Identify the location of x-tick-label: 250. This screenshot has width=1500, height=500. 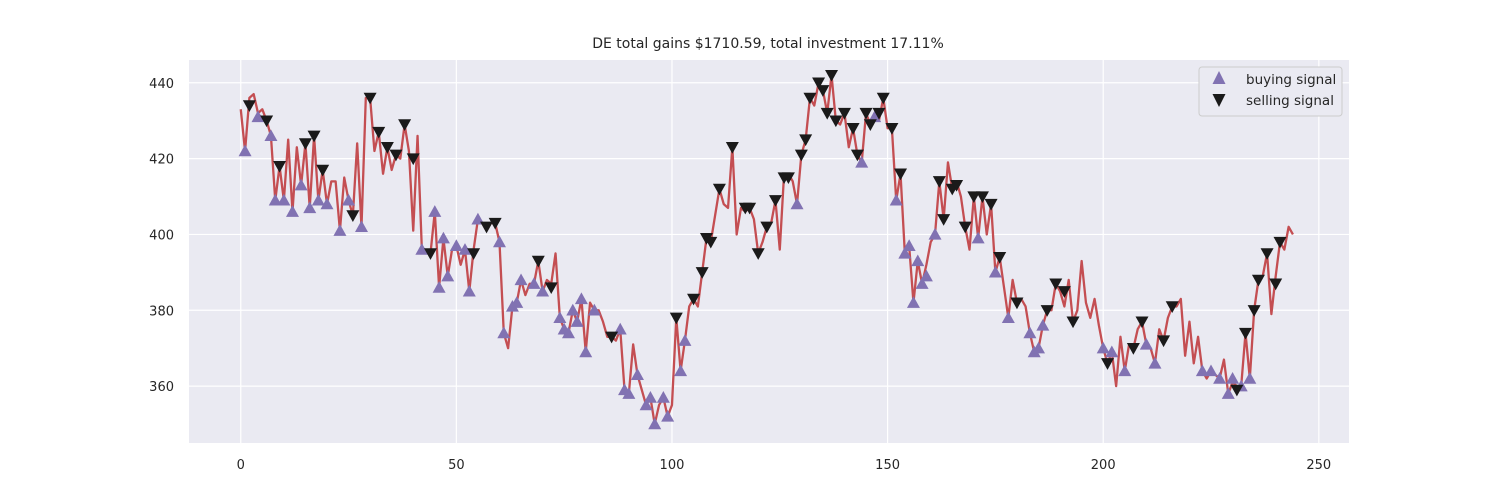
(1318, 465).